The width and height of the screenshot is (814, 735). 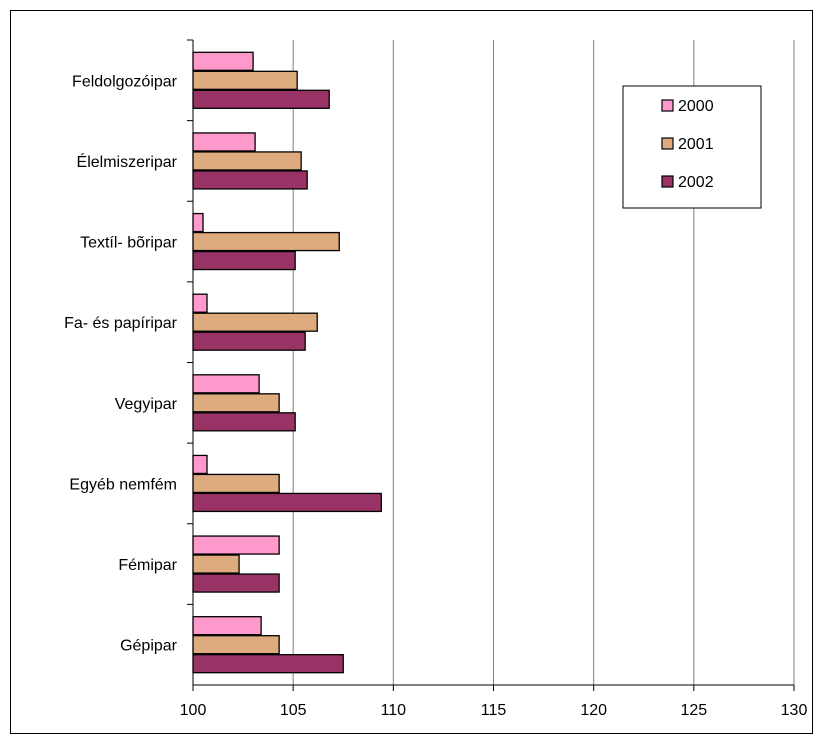 What do you see at coordinates (125, 81) in the screenshot?
I see `category-label: Feldolgozóipar` at bounding box center [125, 81].